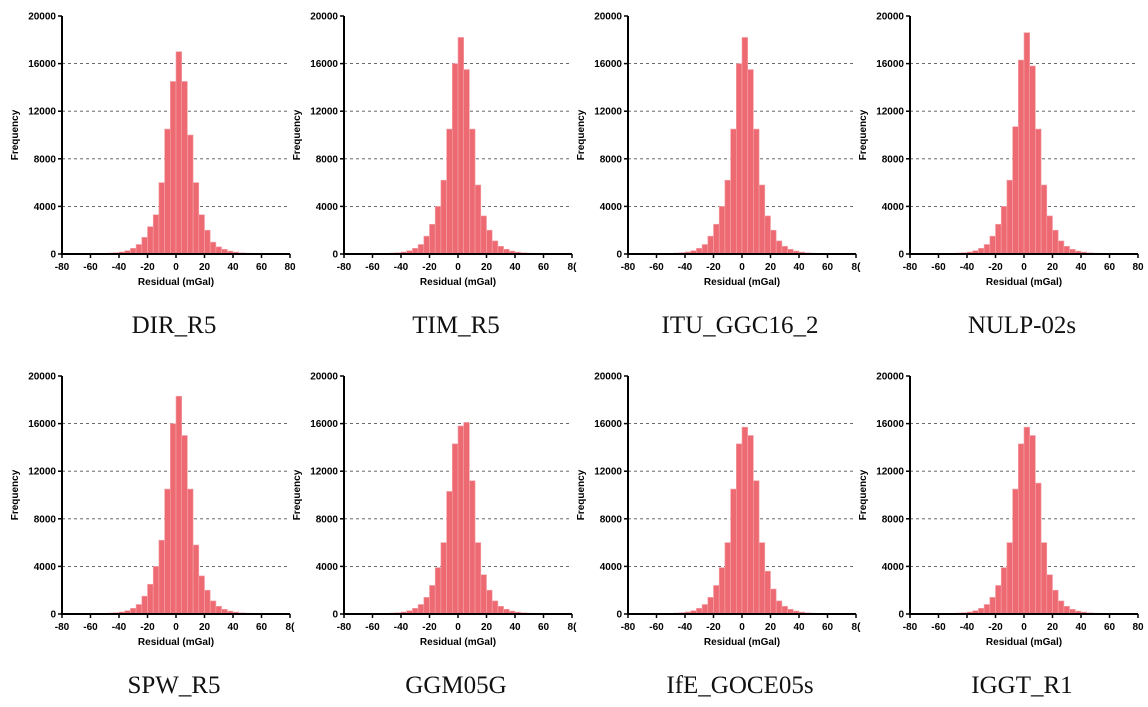  What do you see at coordinates (455, 685) in the screenshot?
I see `panel-caption: GGM05G` at bounding box center [455, 685].